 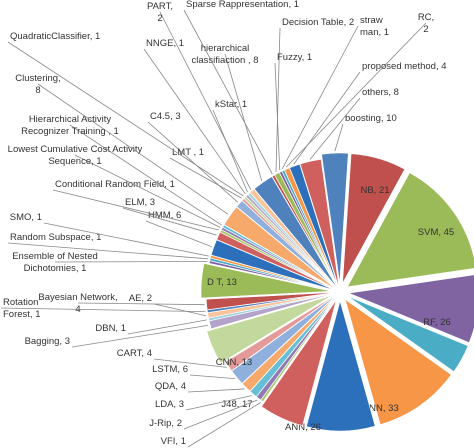 I want to click on data-label: Ensemble of Nested Dichotomies, 1, so click(x=55, y=262).